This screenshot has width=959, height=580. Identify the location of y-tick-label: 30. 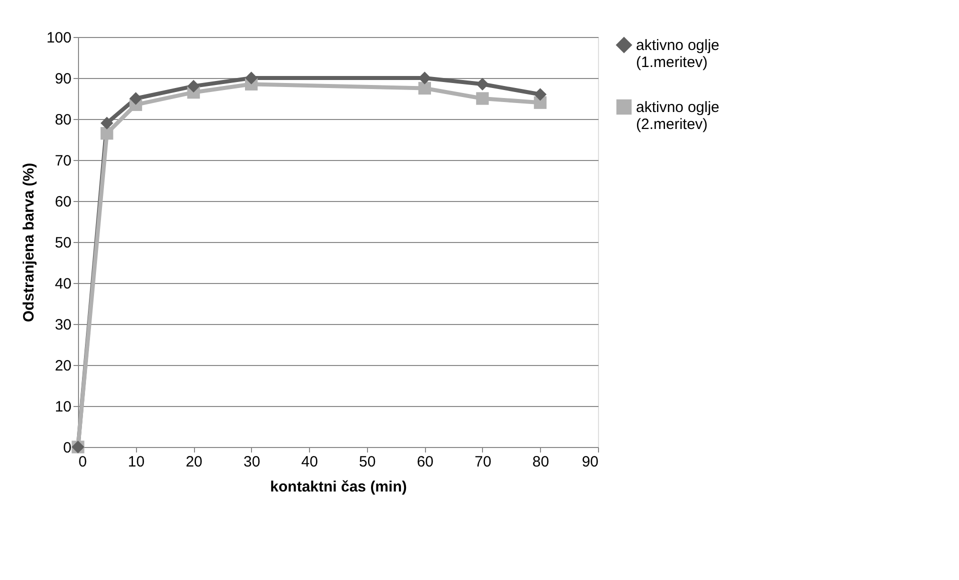
(63, 325).